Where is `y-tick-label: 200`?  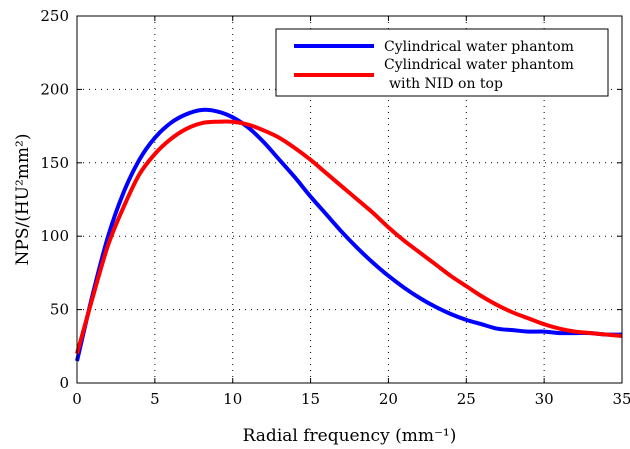
y-tick-label: 200 is located at coordinates (54, 89).